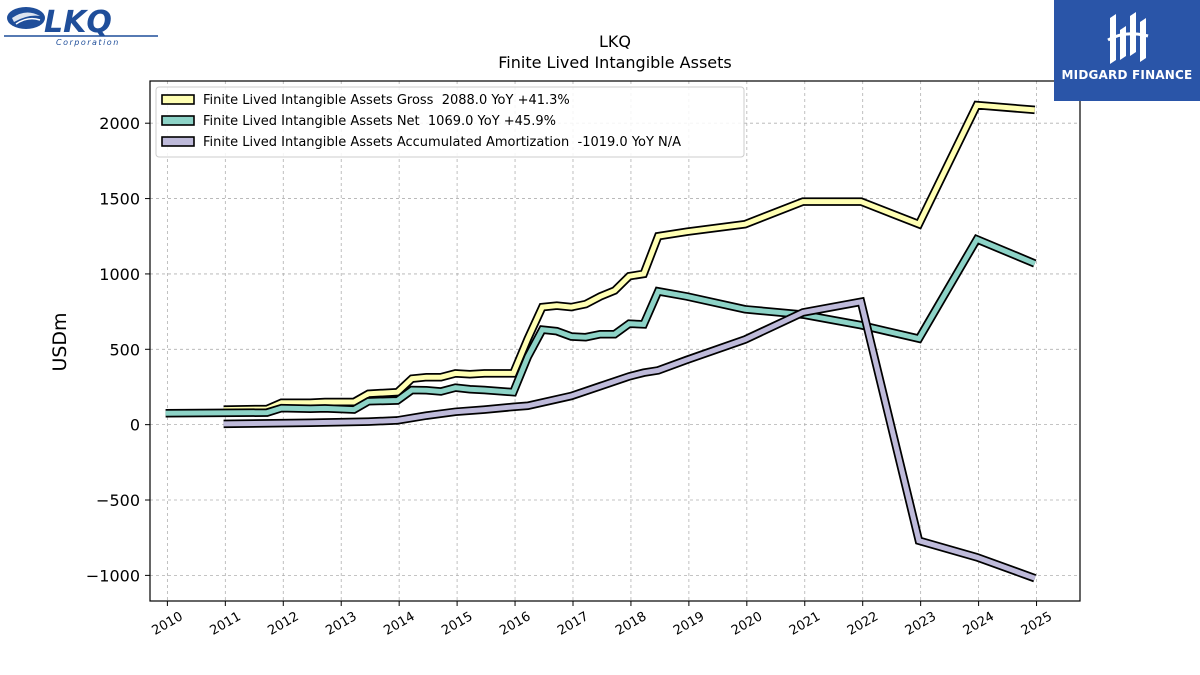 This screenshot has width=1200, height=675. I want to click on x-tick-label: 2018, so click(631, 624).